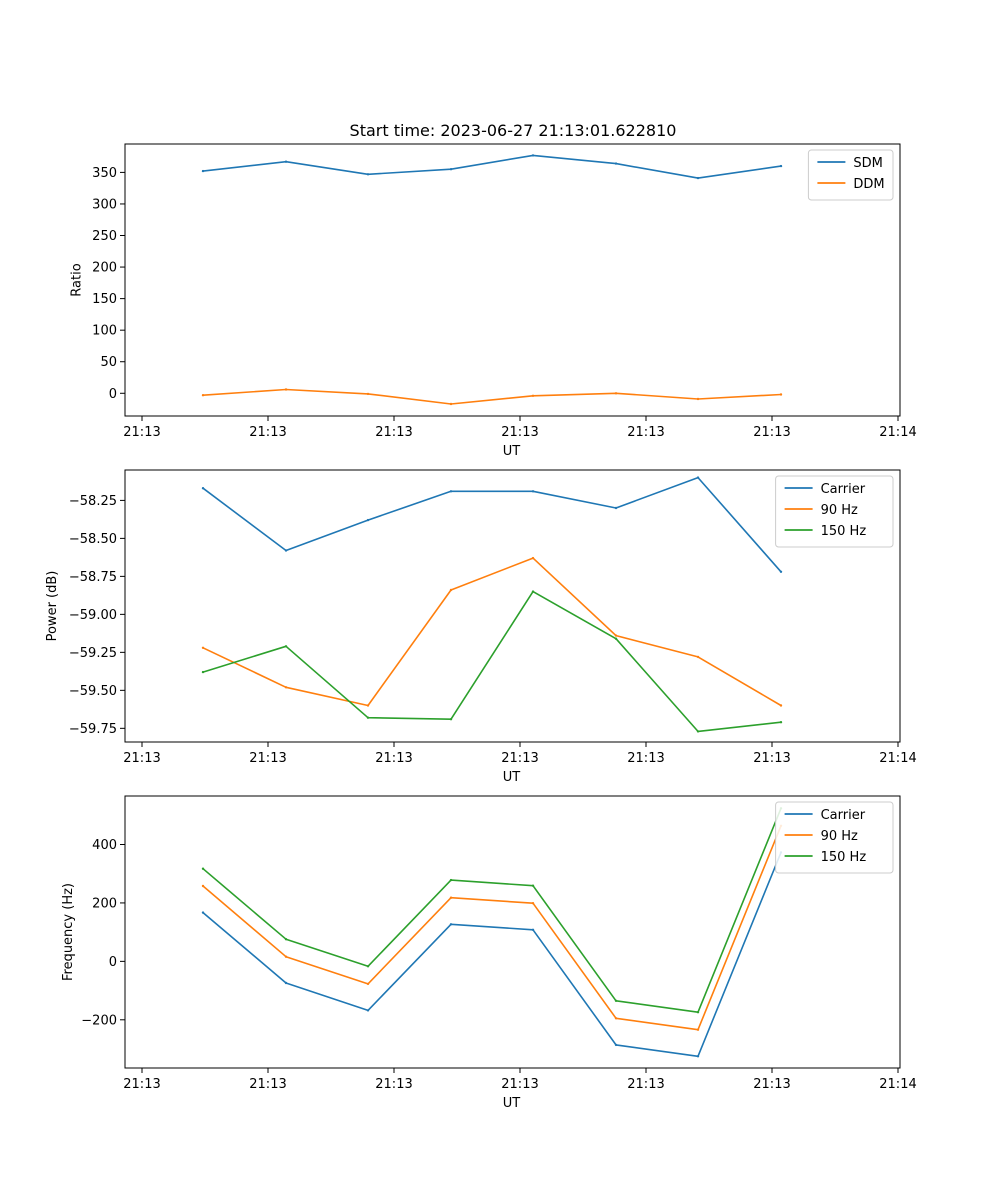 Image resolution: width=1000 pixels, height=1200 pixels. Describe the element at coordinates (93, 539) in the screenshot. I see `y-tick-label: −58.50` at that location.